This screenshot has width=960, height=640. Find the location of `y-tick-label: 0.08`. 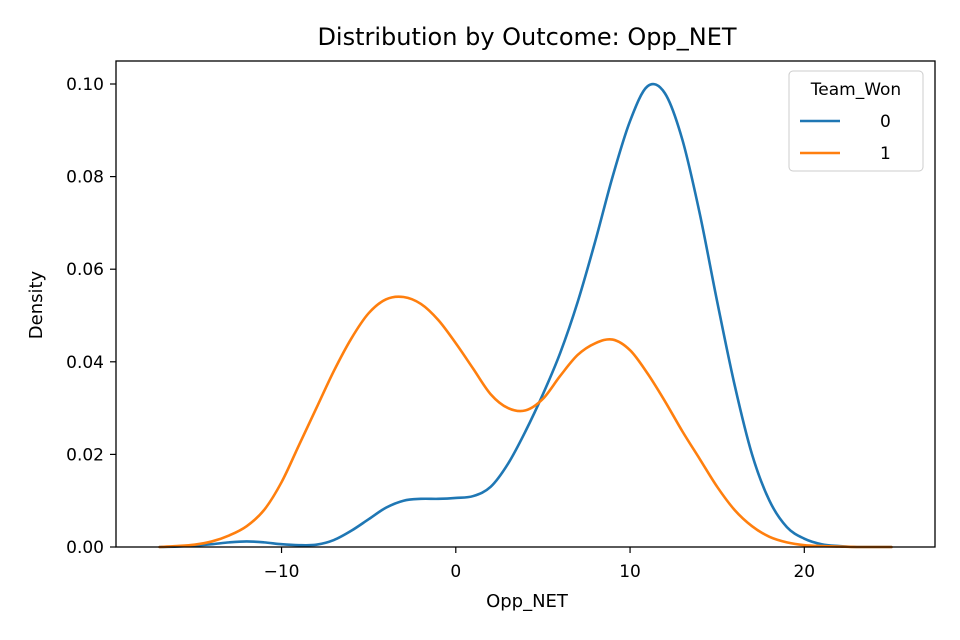

y-tick-label: 0.08 is located at coordinates (85, 178).